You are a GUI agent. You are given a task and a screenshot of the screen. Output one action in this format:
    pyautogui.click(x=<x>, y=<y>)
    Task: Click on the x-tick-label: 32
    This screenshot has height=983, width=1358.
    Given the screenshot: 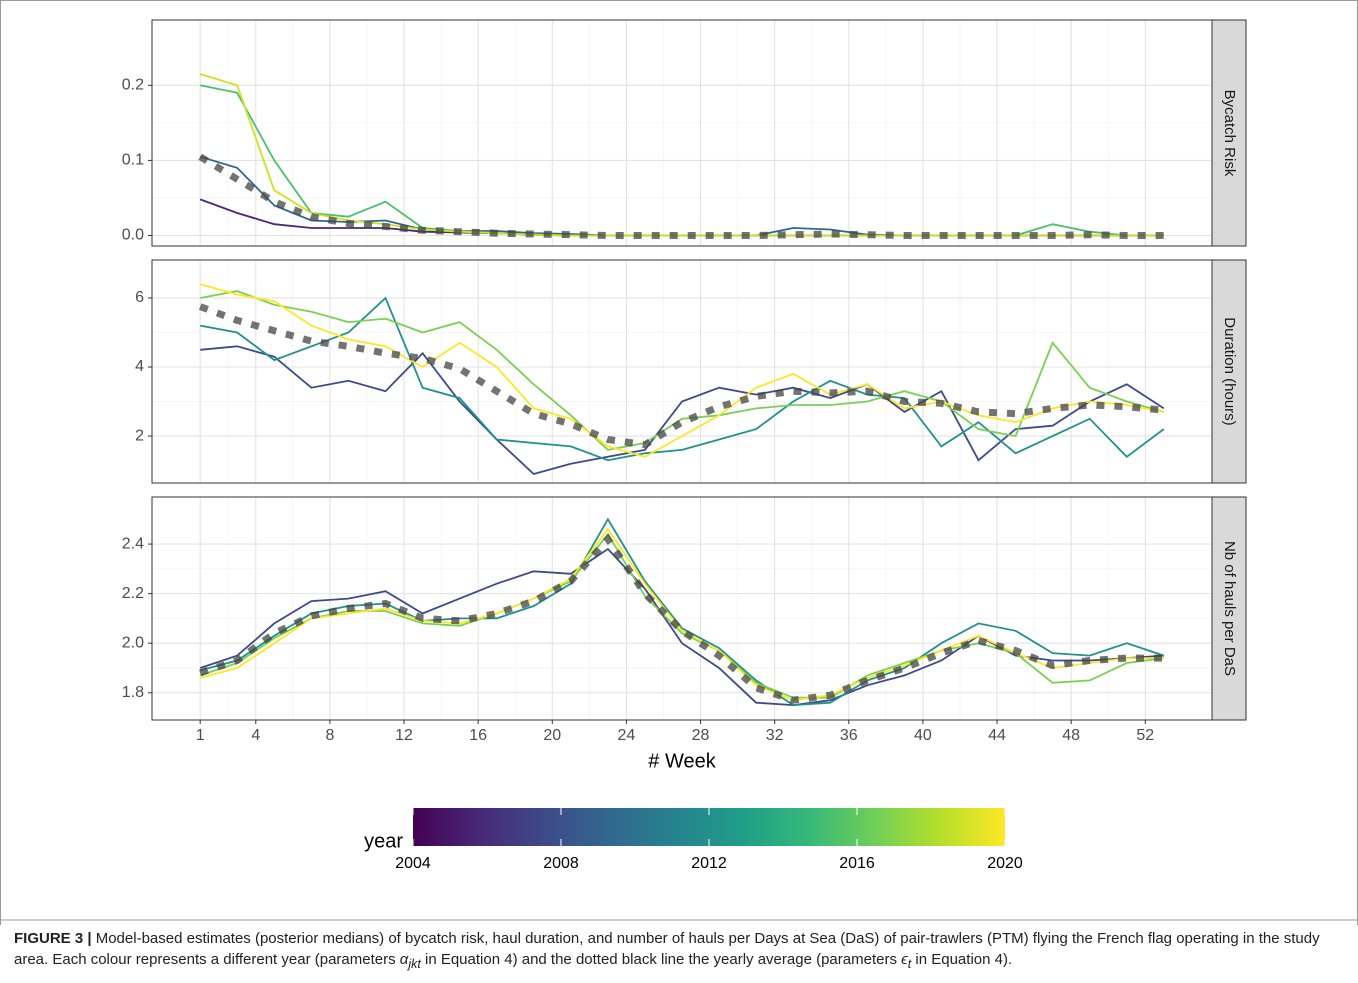 What is the action you would take?
    pyautogui.click(x=775, y=735)
    